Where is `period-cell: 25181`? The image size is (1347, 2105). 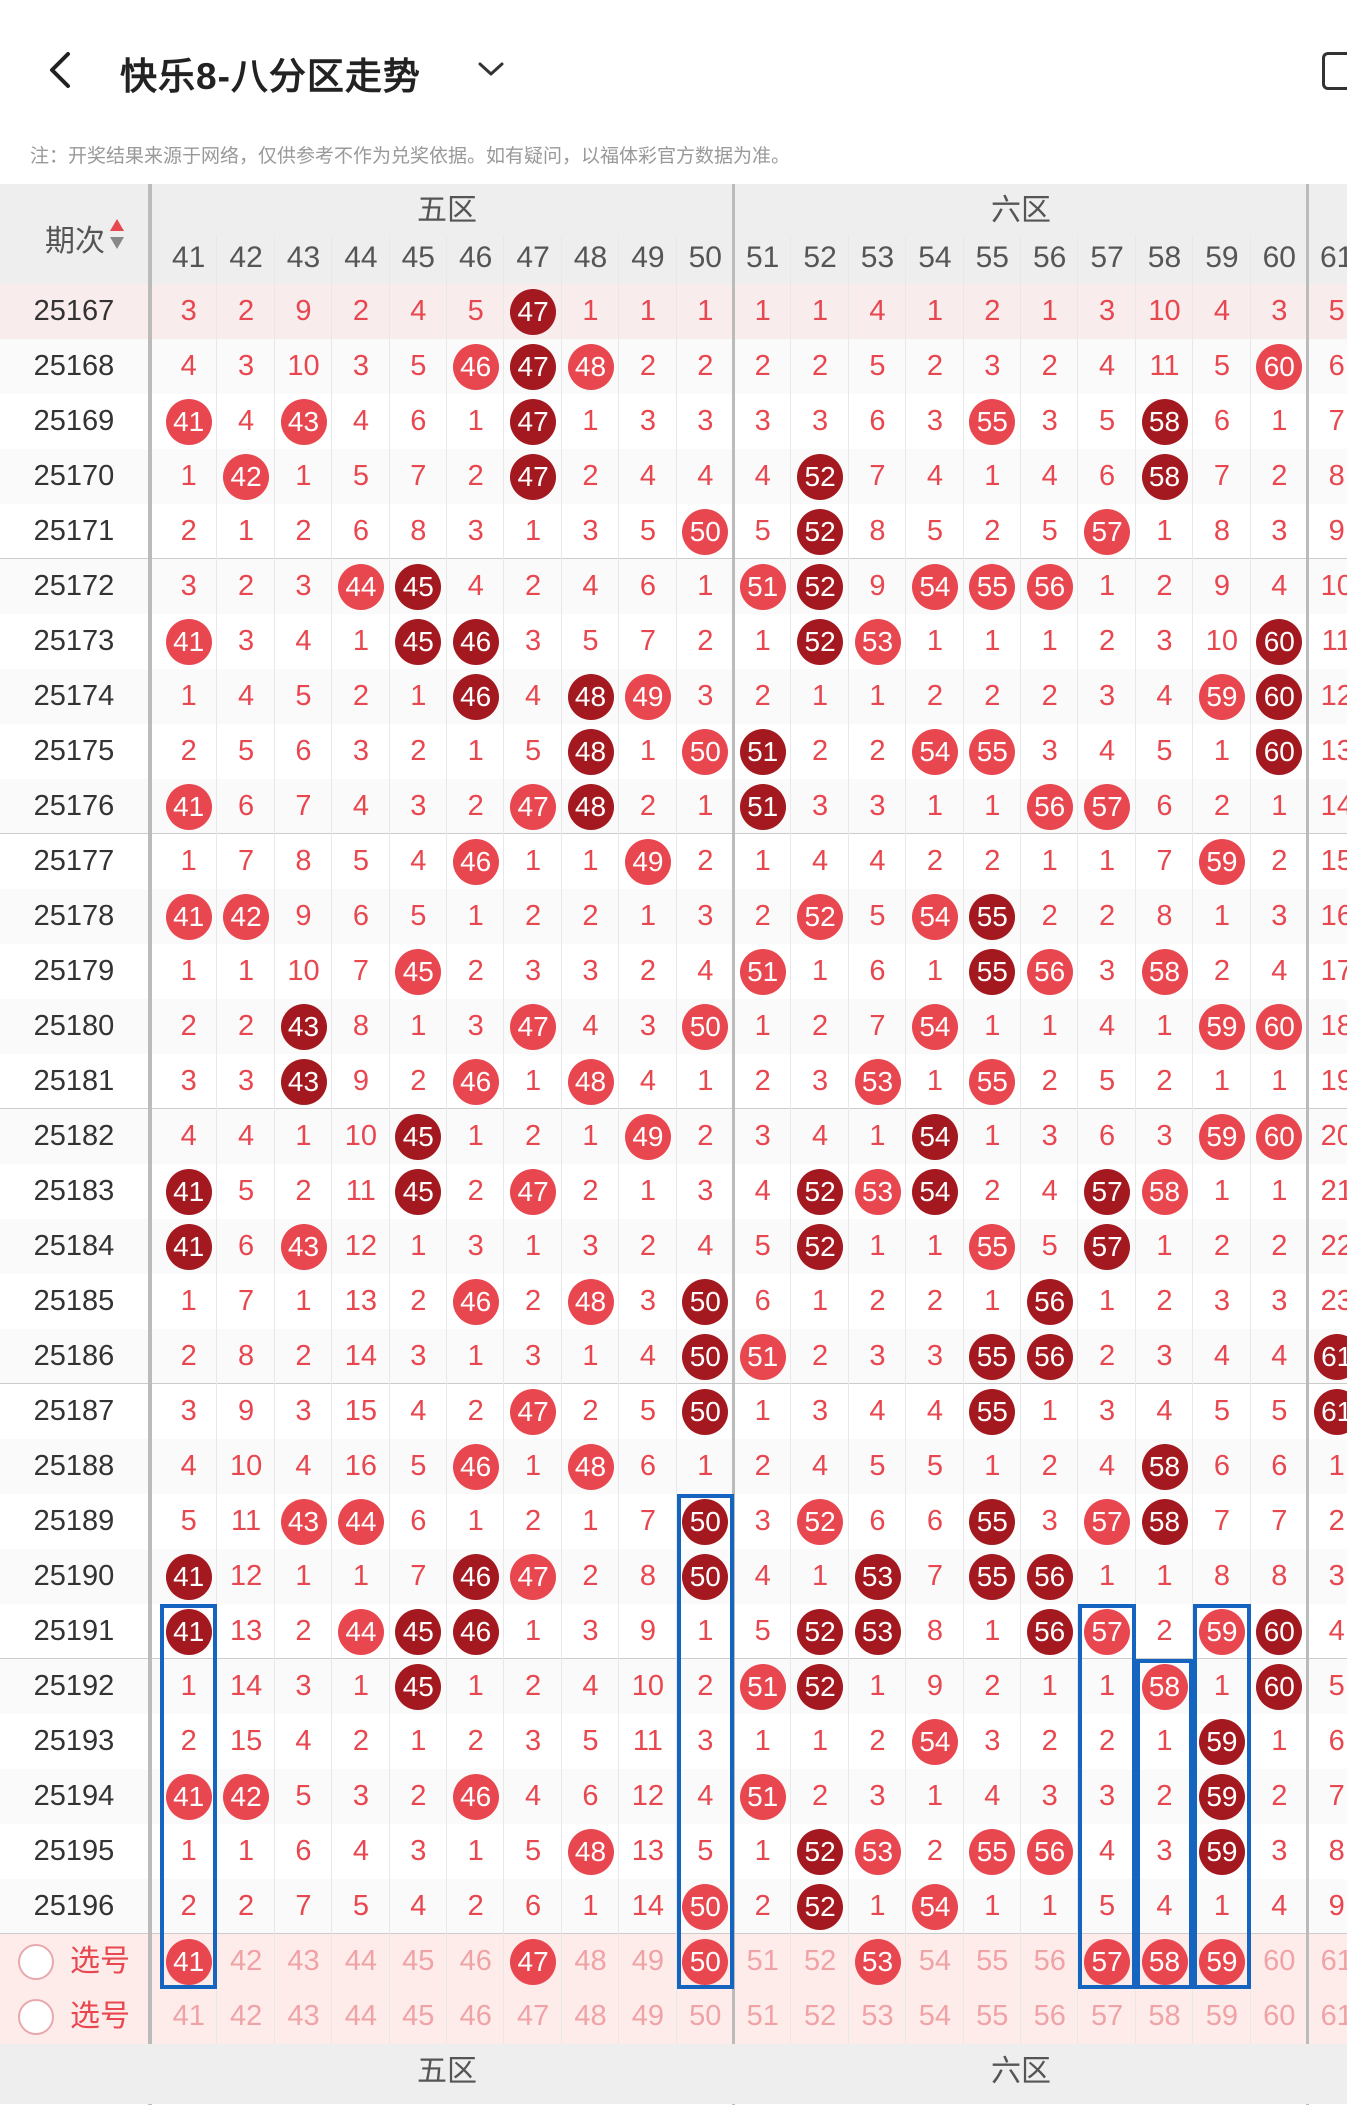 period-cell: 25181 is located at coordinates (74, 1081).